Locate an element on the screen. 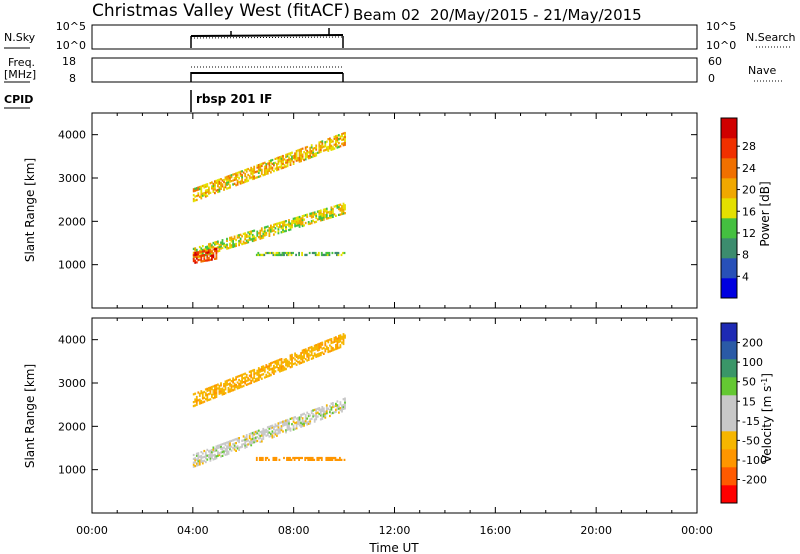 This screenshot has height=554, width=800. colorbar-segment is located at coordinates (729, 332).